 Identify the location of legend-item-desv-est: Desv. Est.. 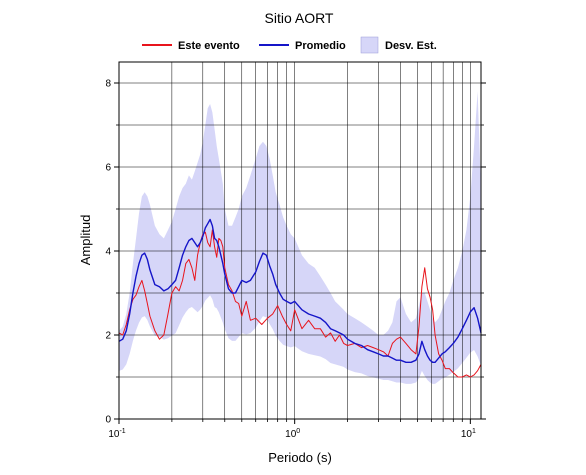
(398, 45).